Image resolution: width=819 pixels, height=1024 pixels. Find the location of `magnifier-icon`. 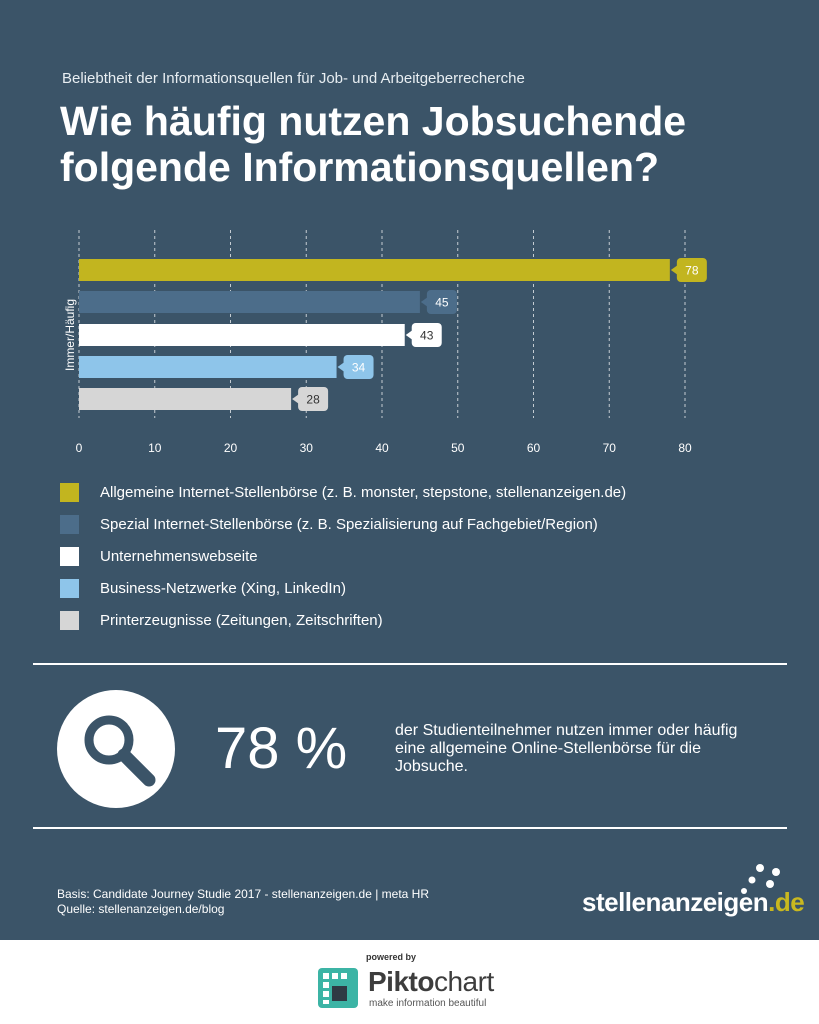

magnifier-icon is located at coordinates (120, 751).